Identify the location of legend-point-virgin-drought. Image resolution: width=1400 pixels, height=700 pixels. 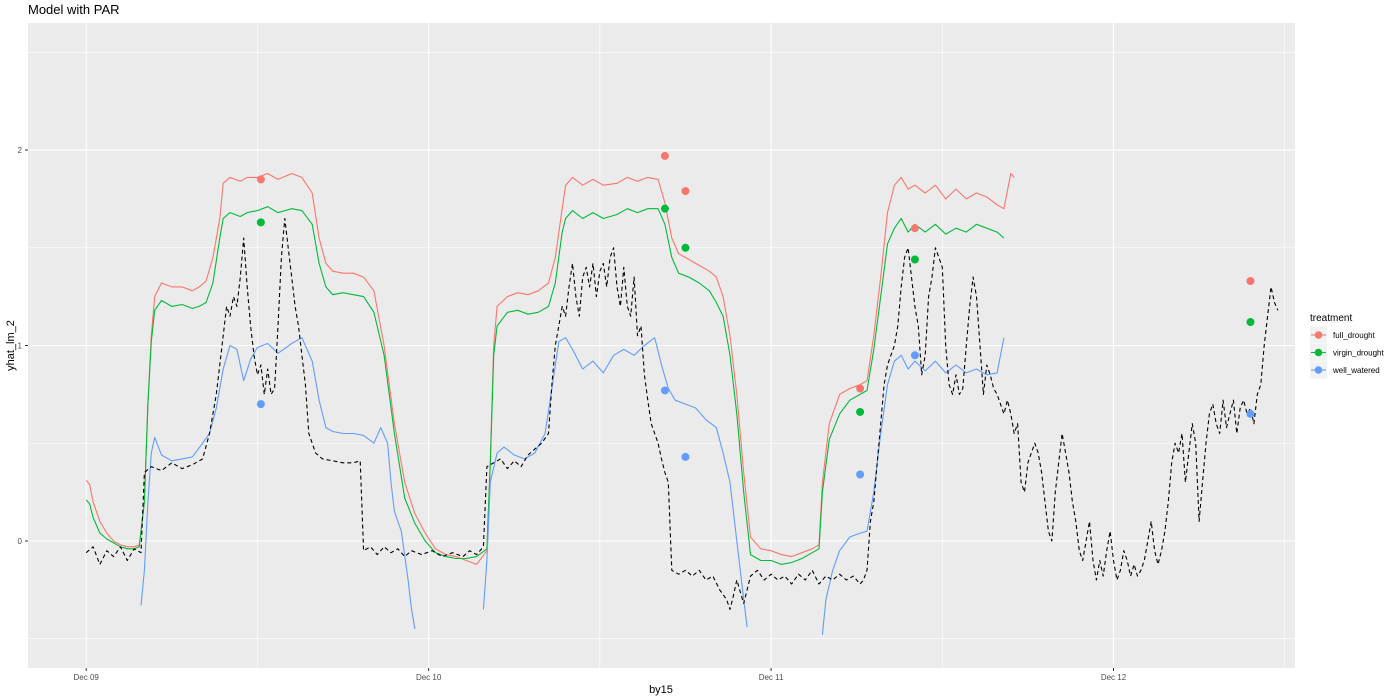
(1318, 352).